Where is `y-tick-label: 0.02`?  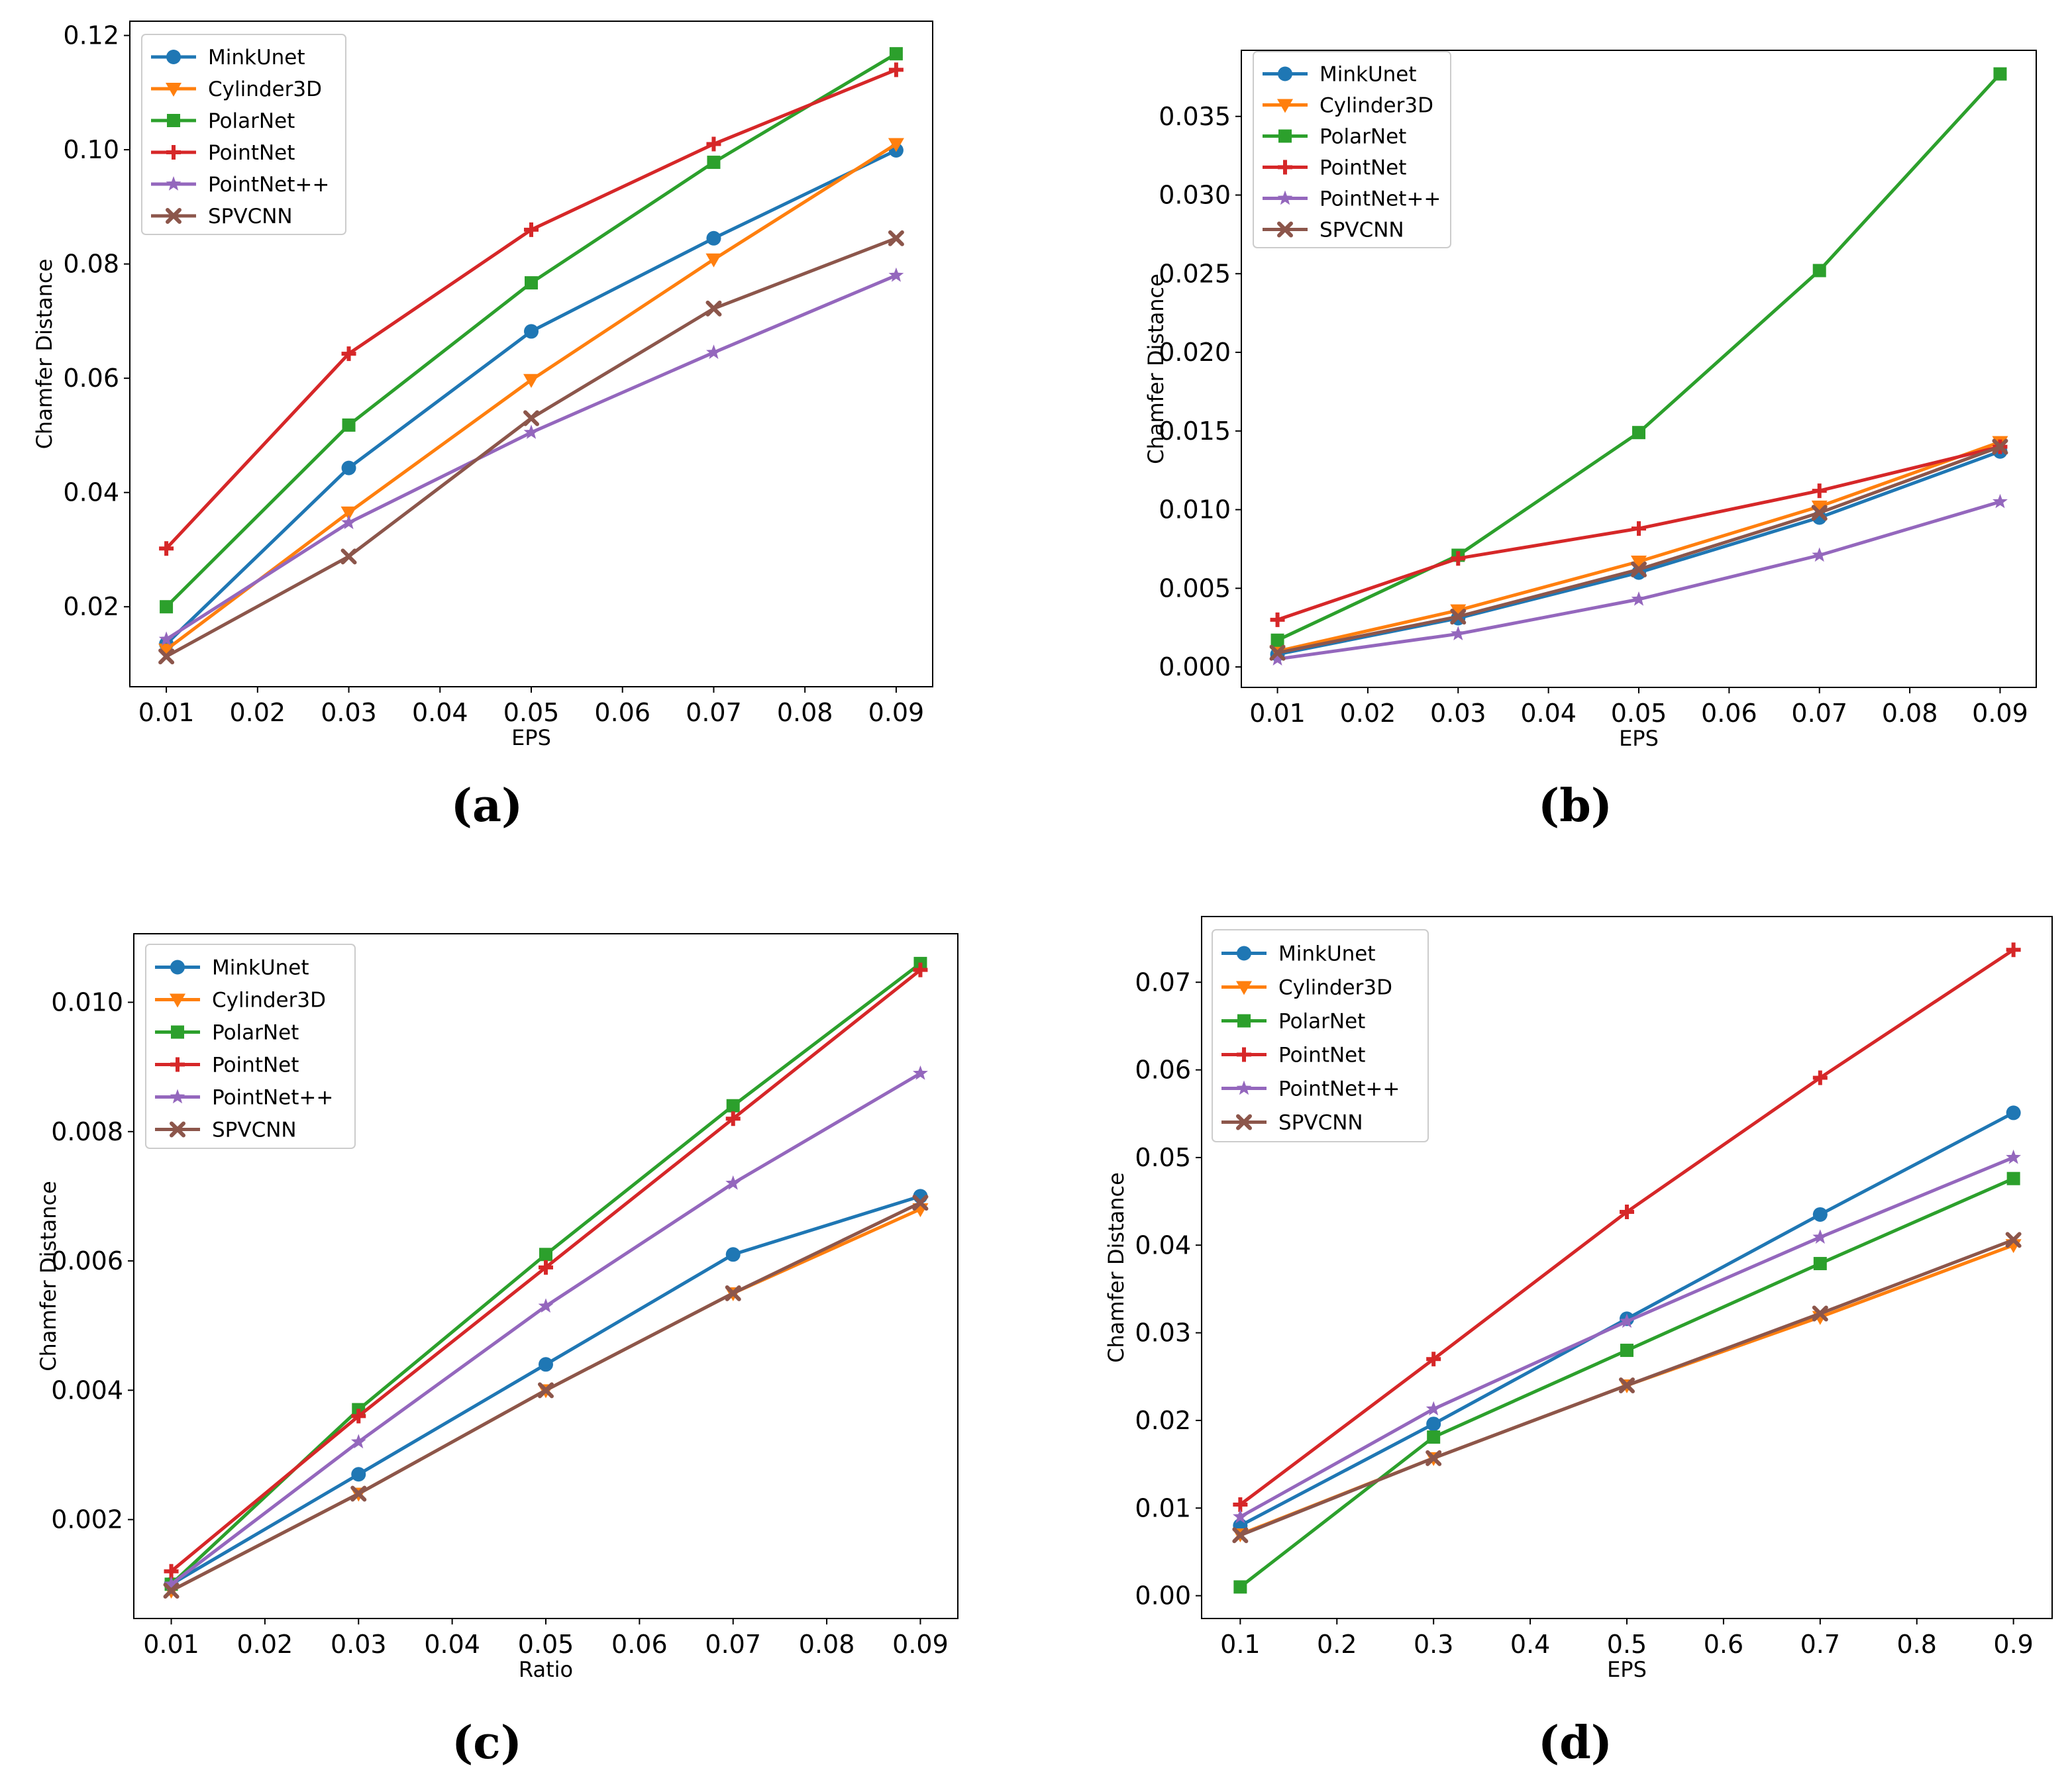 y-tick-label: 0.02 is located at coordinates (1163, 1420).